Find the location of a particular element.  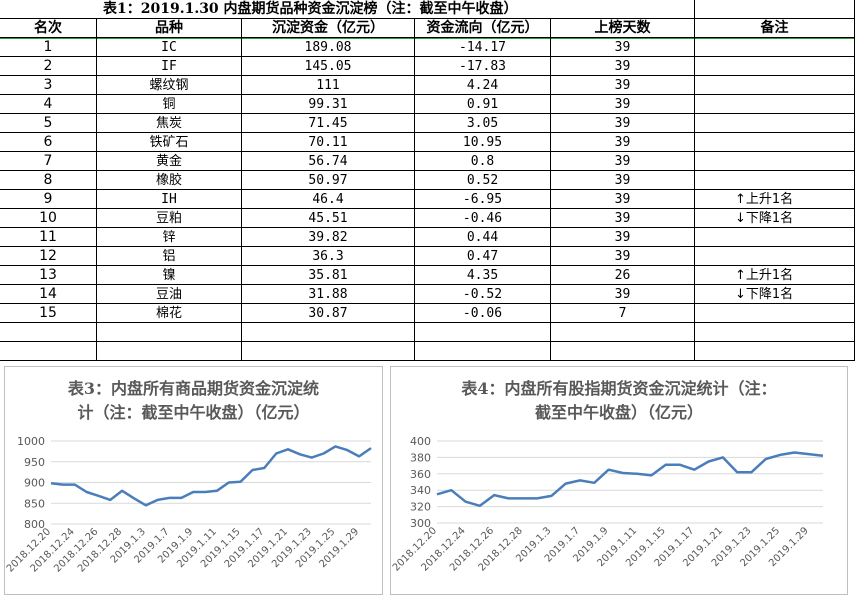

flow-cell: -0.06 is located at coordinates (483, 313).